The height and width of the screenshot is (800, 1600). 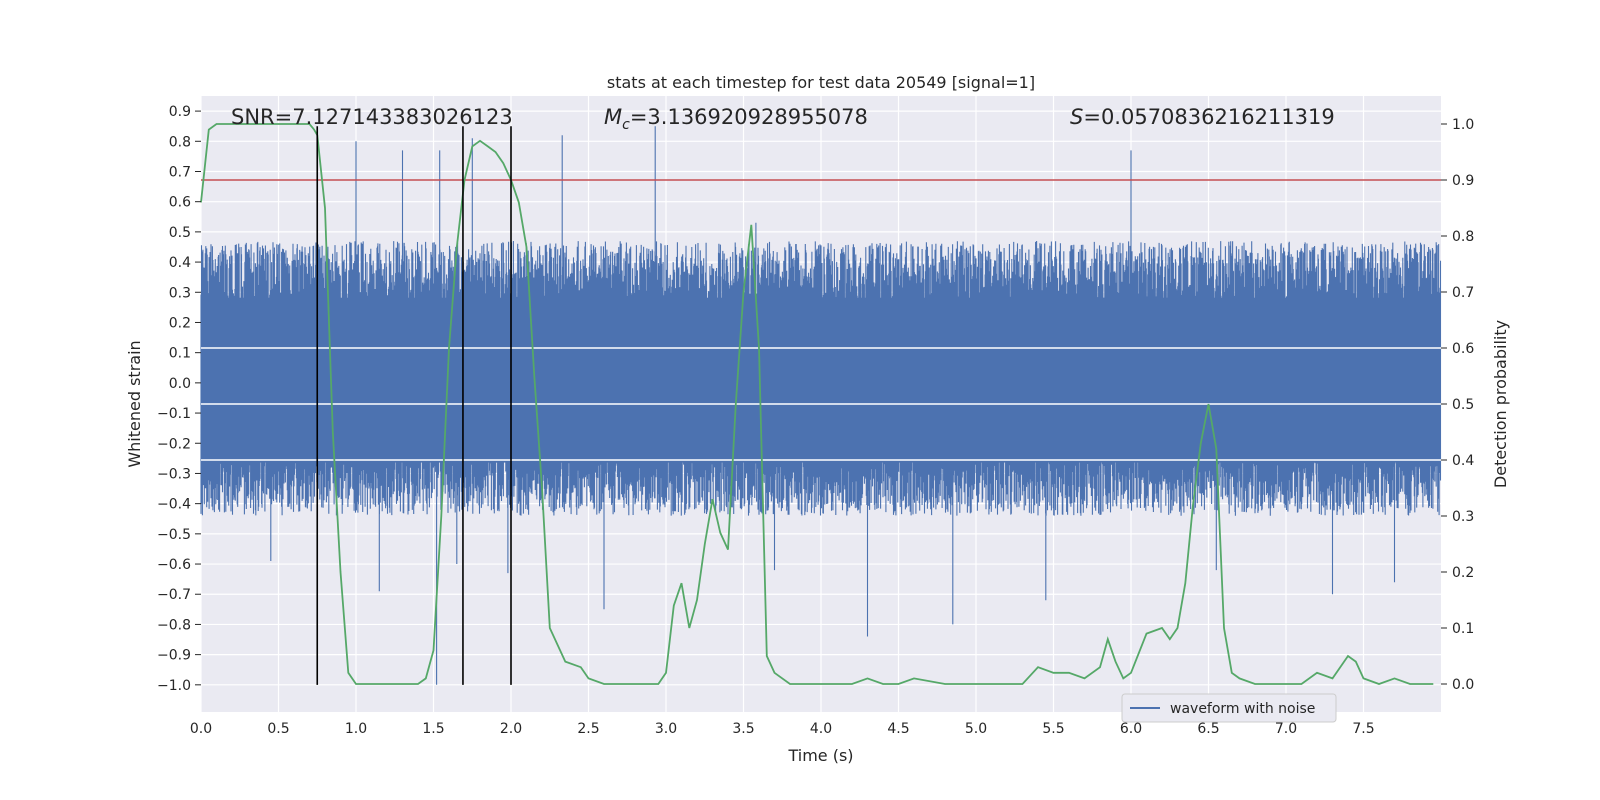 What do you see at coordinates (180, 293) in the screenshot?
I see `y-tick-label: 0.3` at bounding box center [180, 293].